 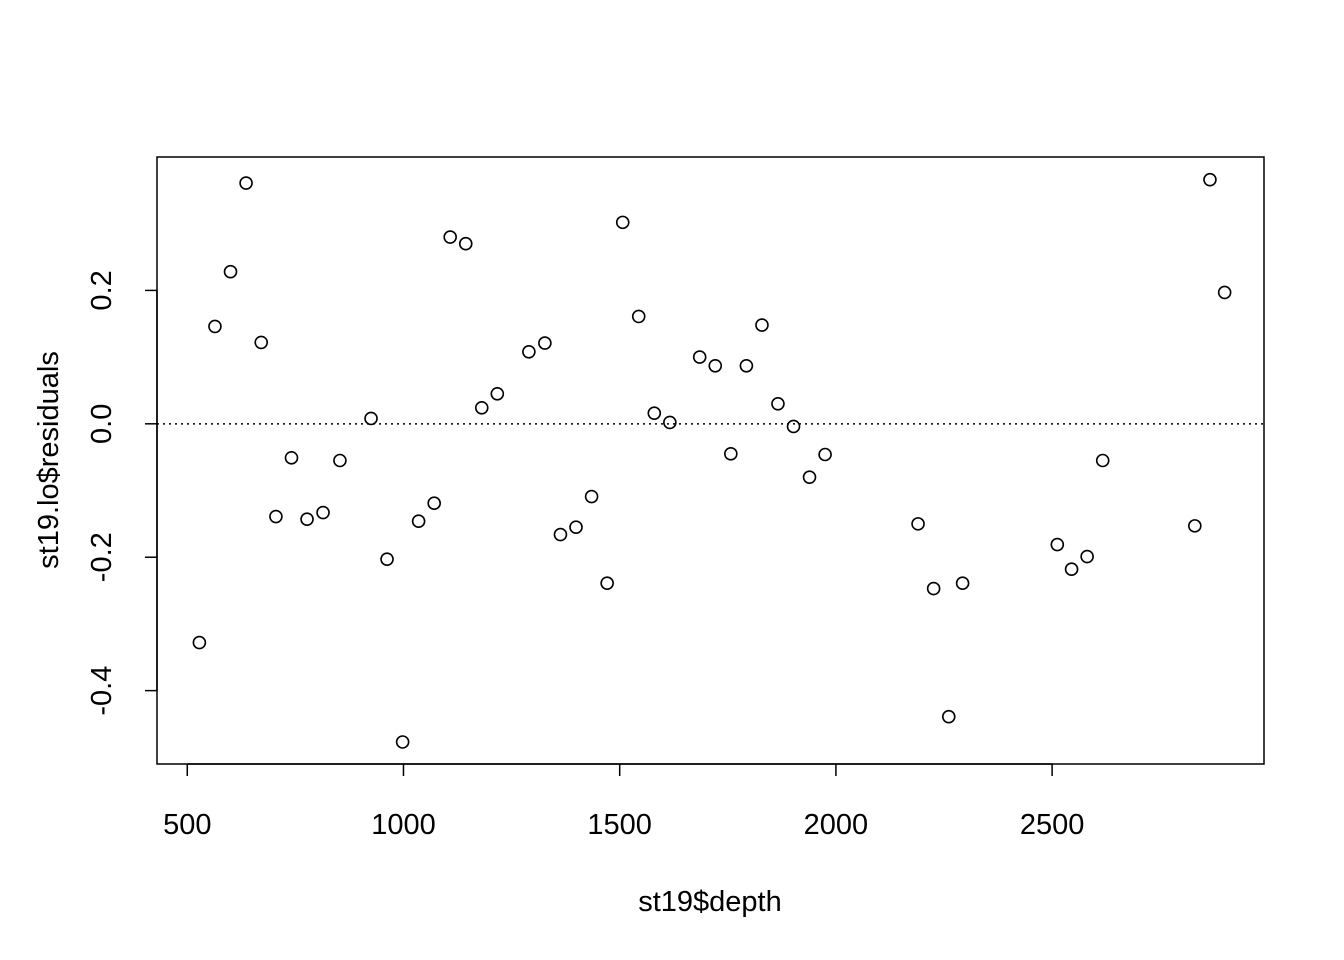 I want to click on x-axis-label: st19$depth, so click(x=710, y=902).